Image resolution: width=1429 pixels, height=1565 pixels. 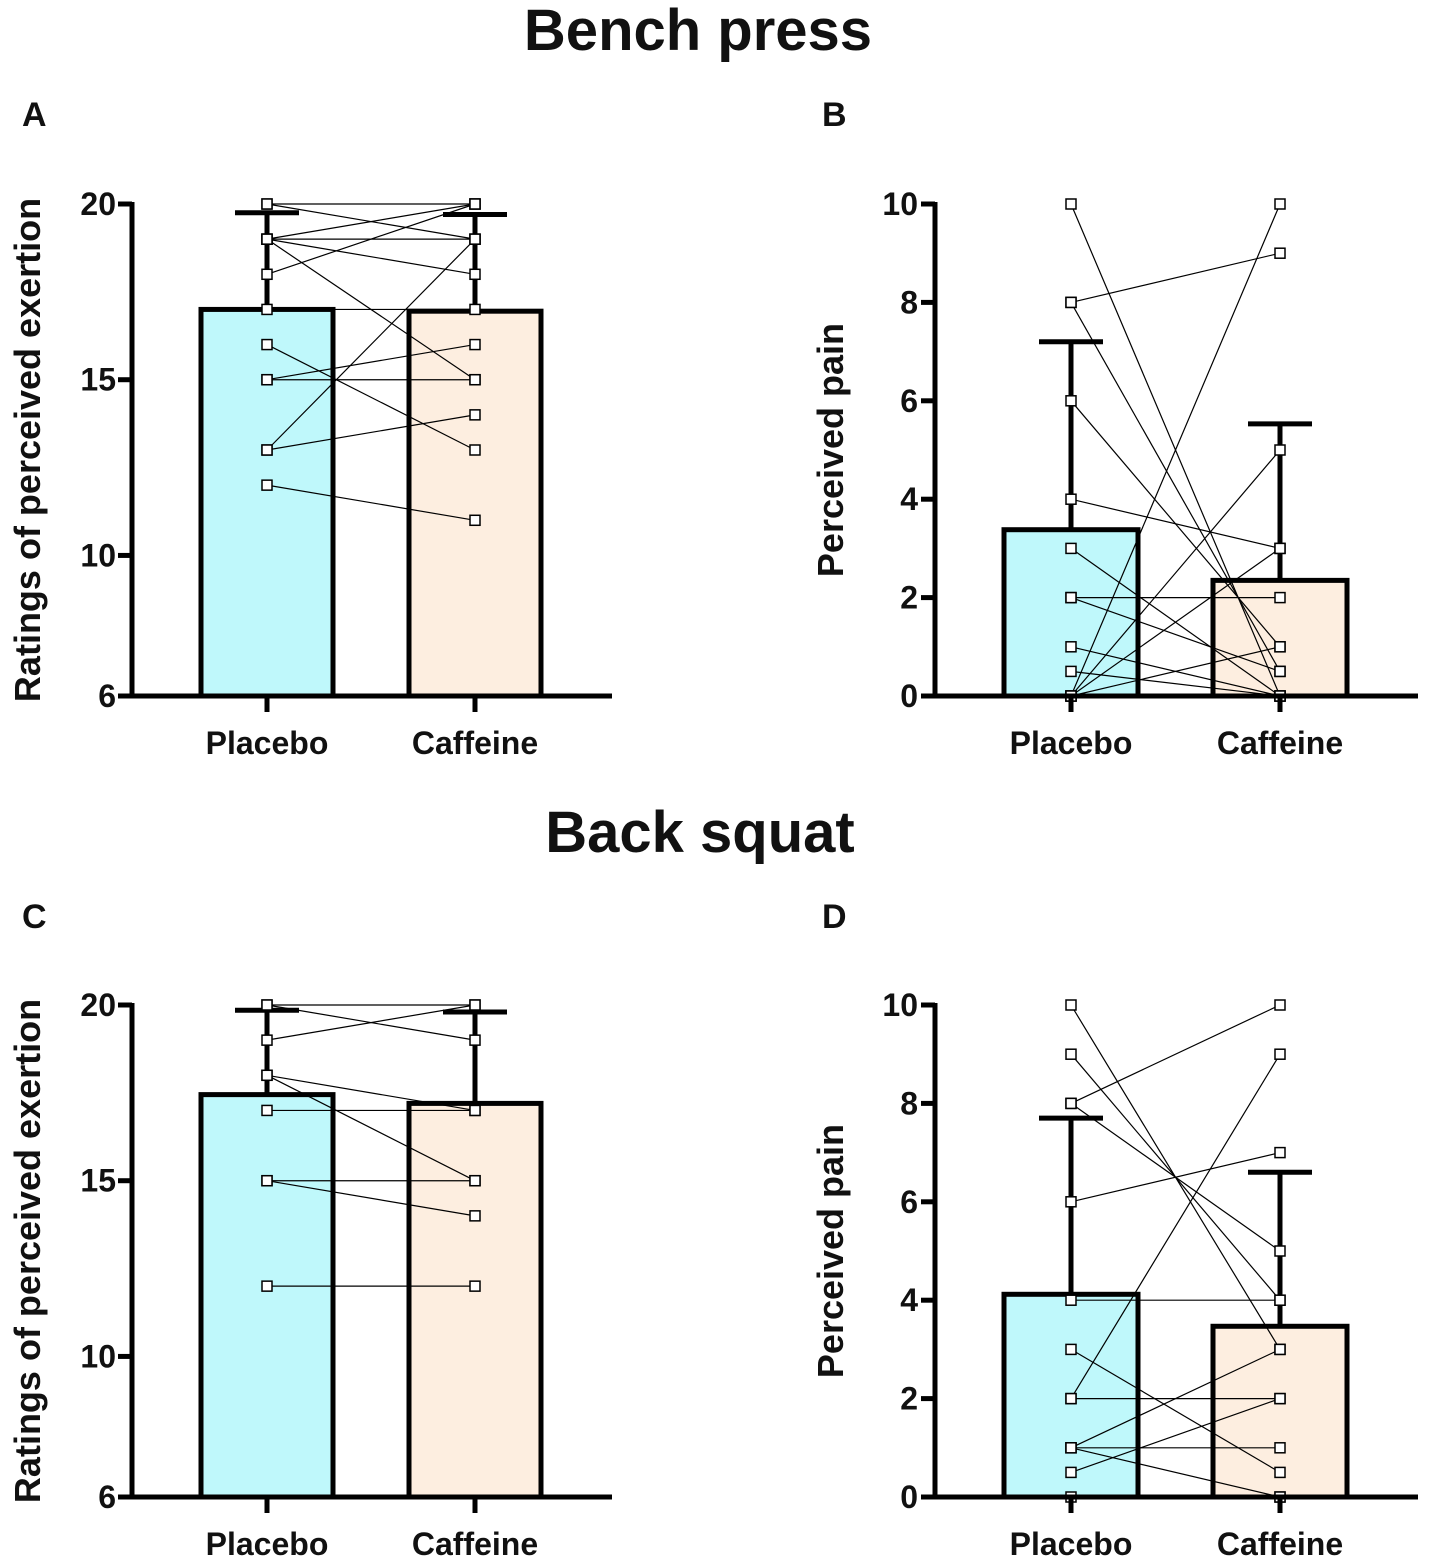 I want to click on y-tick-label: 4, so click(x=909, y=1300).